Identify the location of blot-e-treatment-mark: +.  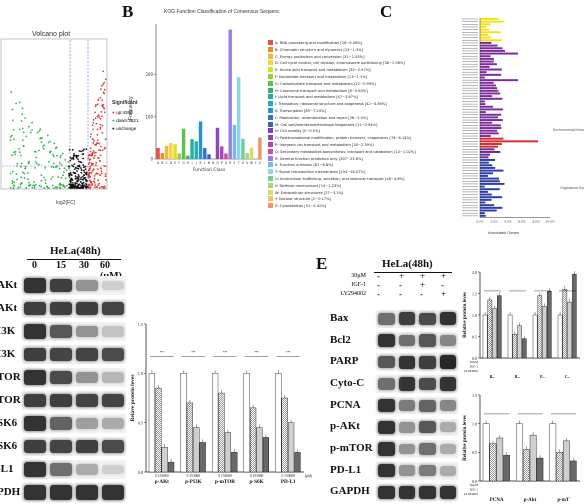
(444, 276).